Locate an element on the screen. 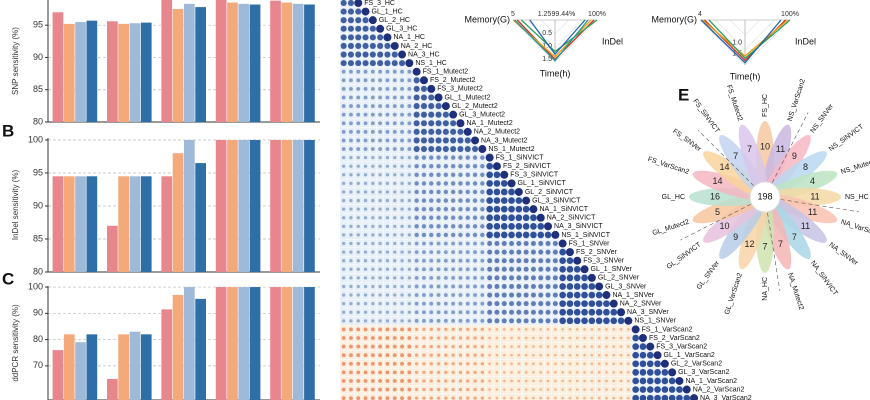 The height and width of the screenshot is (400, 870). matrix-label: NA_3_HC is located at coordinates (424, 54).